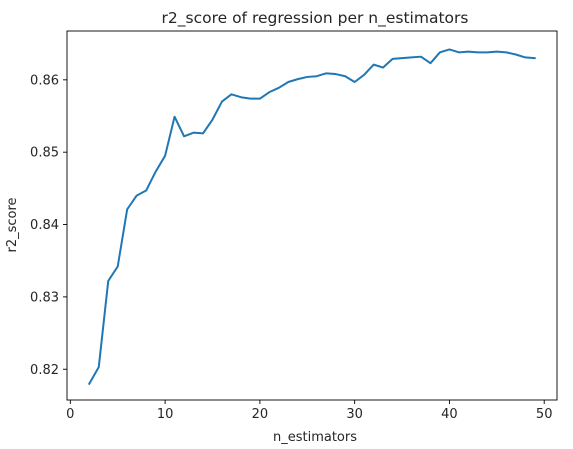 This screenshot has width=573, height=449. I want to click on y-tick-label: 0.82, so click(44, 370).